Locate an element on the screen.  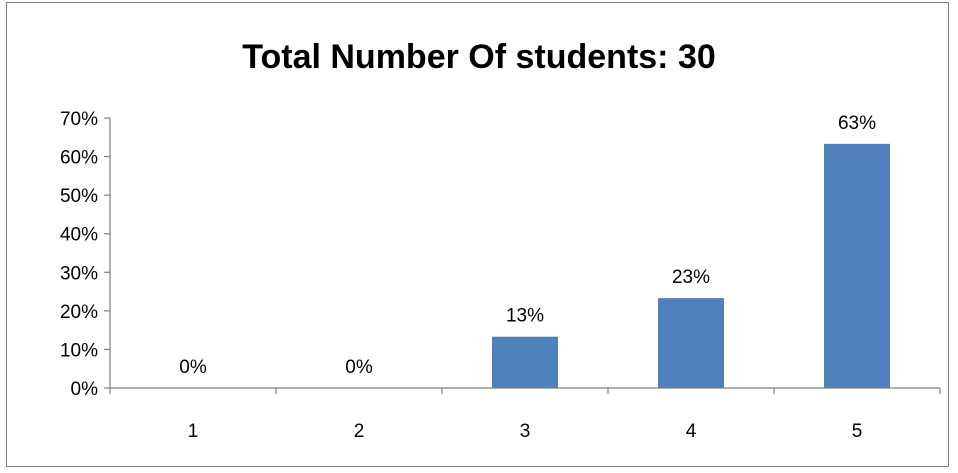
x-tick-label: 3 is located at coordinates (525, 431).